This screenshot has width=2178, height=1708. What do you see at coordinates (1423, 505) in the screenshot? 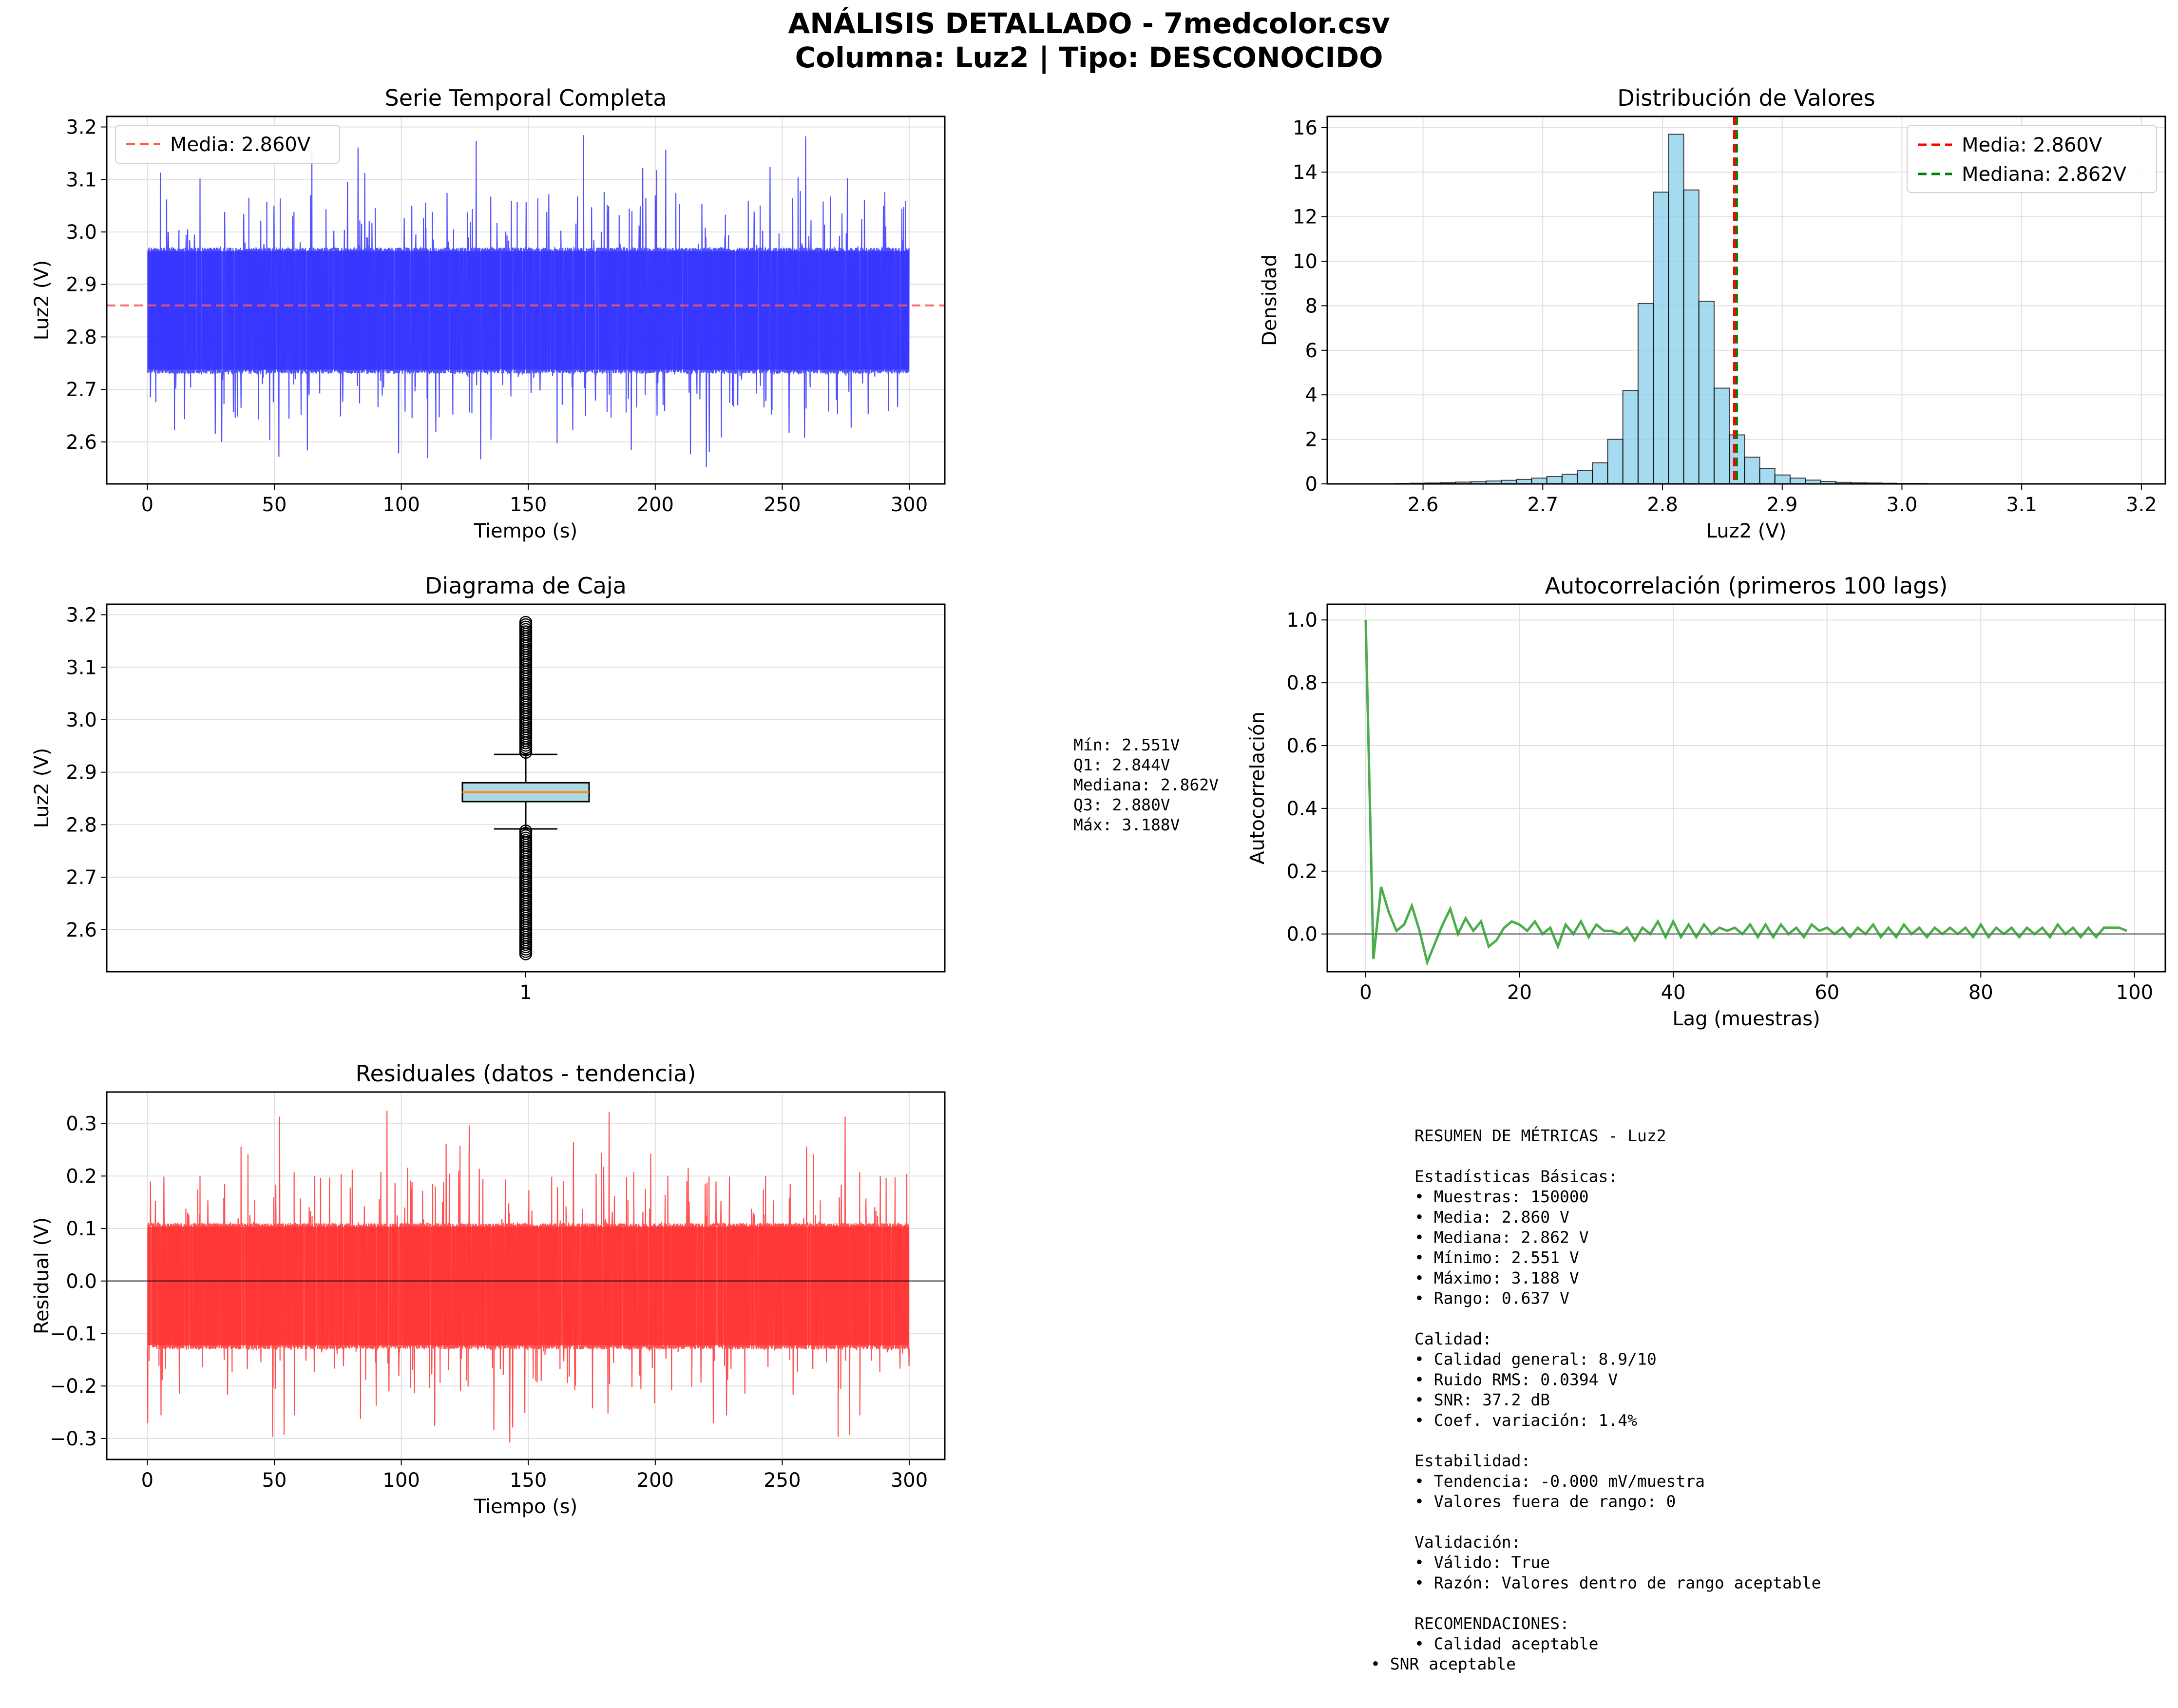
I see `x-tick-label: 2.6` at bounding box center [1423, 505].